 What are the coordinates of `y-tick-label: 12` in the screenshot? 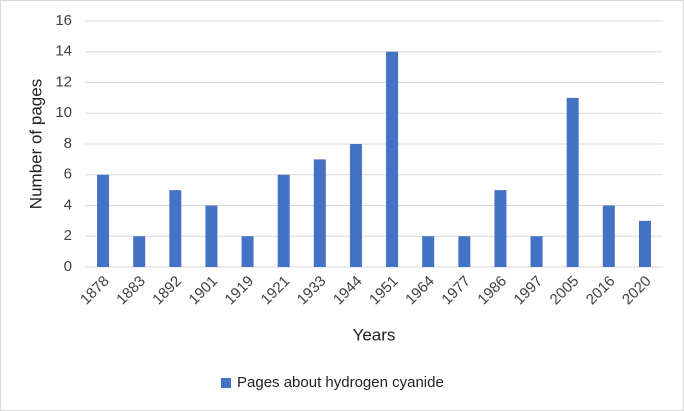 It's located at (63, 81).